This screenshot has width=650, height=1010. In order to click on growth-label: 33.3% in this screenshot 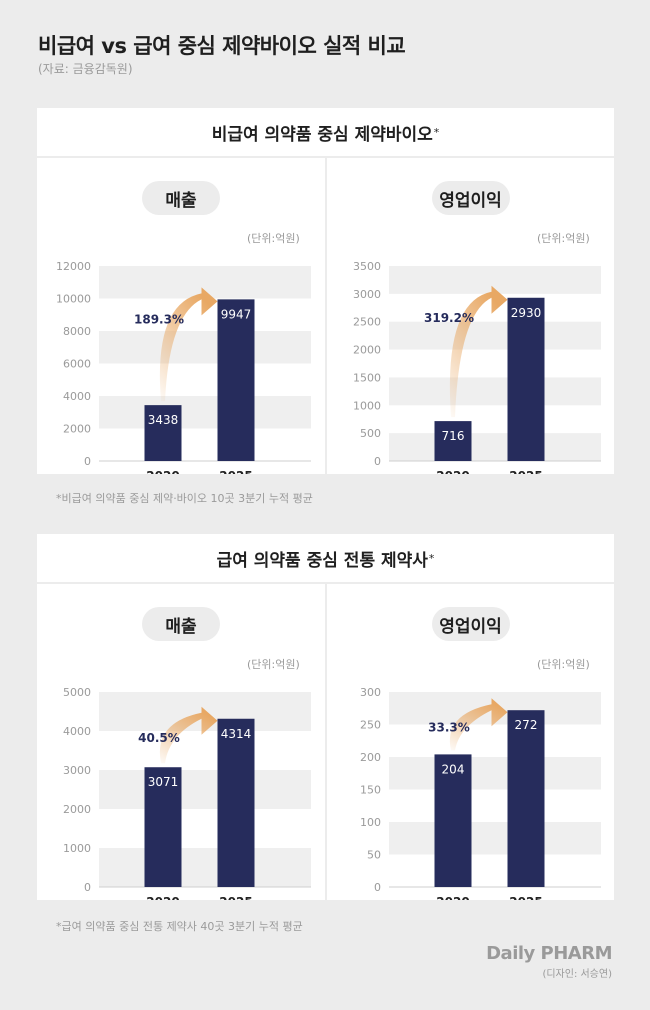, I will do `click(449, 727)`.